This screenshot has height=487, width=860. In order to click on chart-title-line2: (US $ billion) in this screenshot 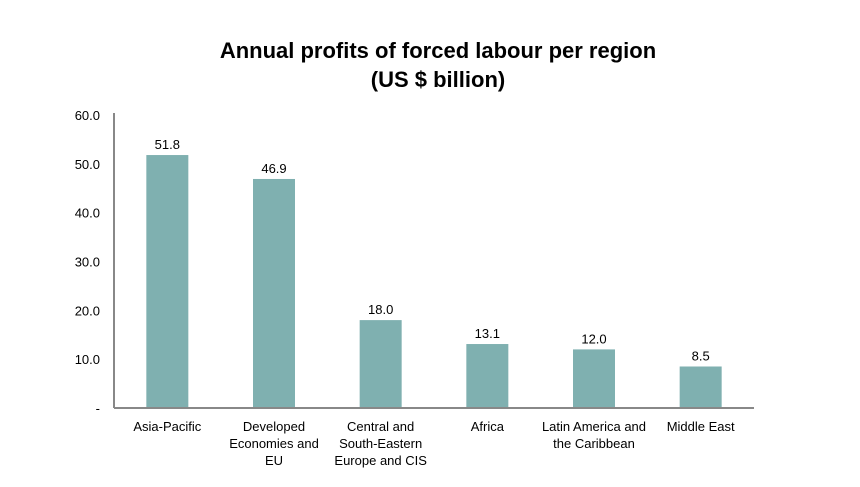, I will do `click(438, 79)`.